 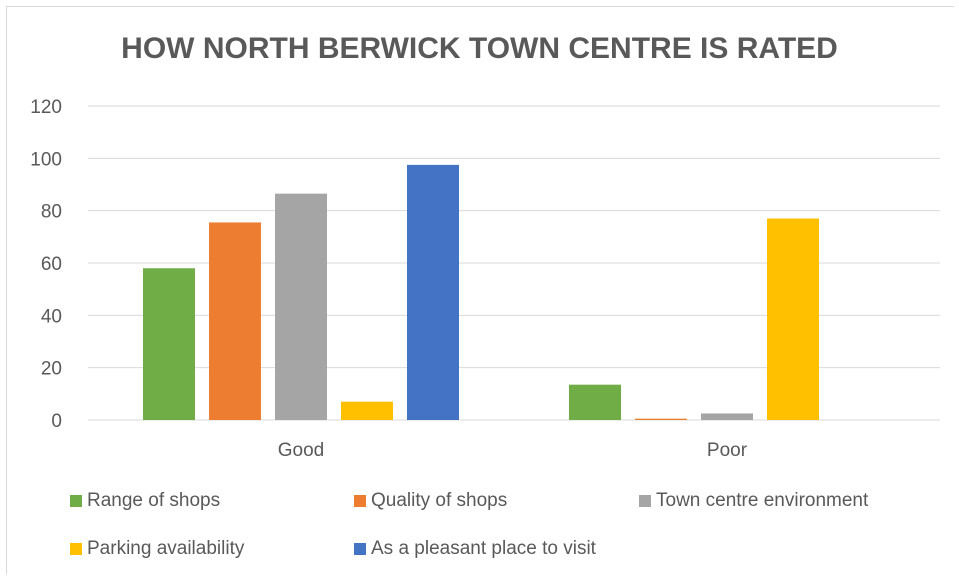 I want to click on bar-quality-of-shops-good, so click(x=235, y=321).